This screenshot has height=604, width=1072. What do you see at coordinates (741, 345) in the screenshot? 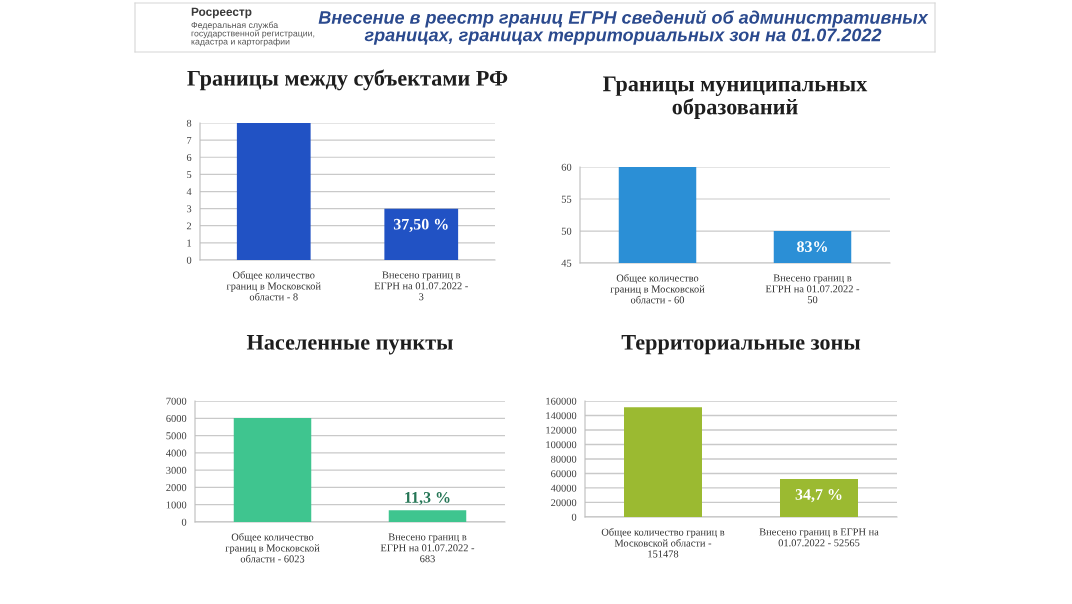
I see `chart-title: Территориальные зоны` at bounding box center [741, 345].